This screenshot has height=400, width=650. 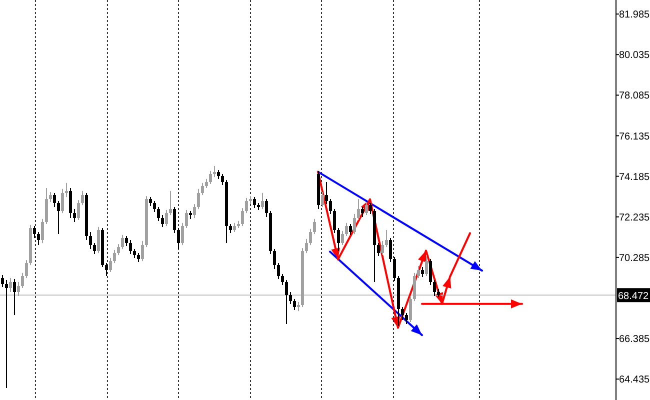 What do you see at coordinates (634, 340) in the screenshot?
I see `y-tick-label: 66.385` at bounding box center [634, 340].